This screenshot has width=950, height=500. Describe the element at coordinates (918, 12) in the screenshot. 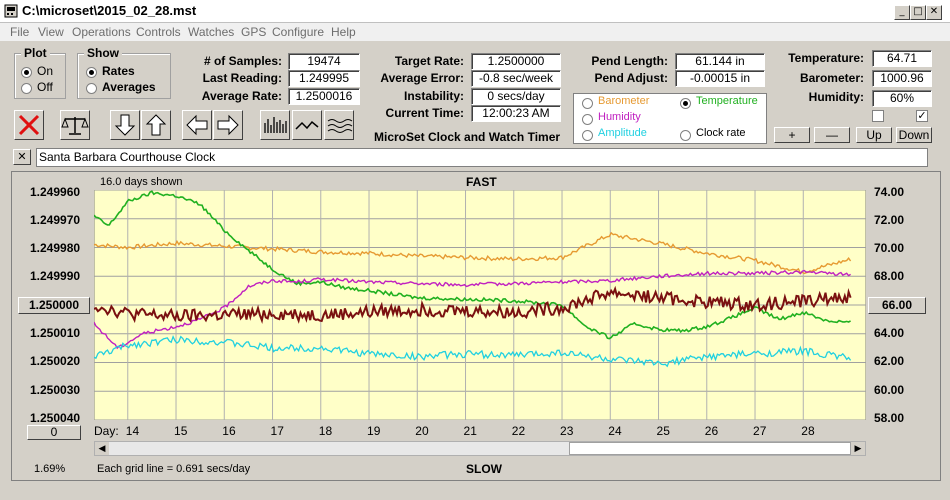

I see `maximize-icon: □` at that location.